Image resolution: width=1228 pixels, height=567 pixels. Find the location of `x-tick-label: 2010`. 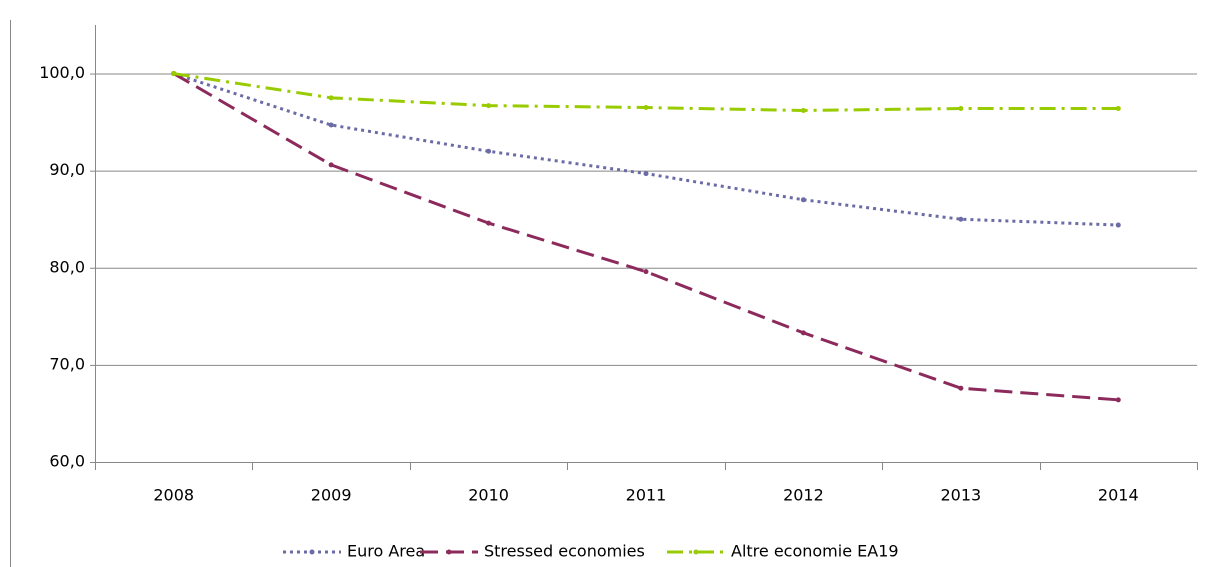

x-tick-label: 2010 is located at coordinates (488, 495).